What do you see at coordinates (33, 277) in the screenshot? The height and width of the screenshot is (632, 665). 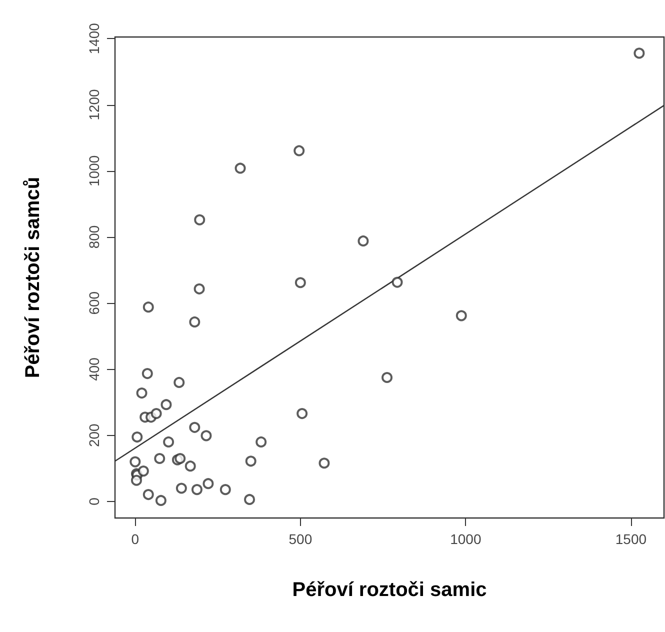 I see `y-axis-title: Péřoví roztoči samců` at bounding box center [33, 277].